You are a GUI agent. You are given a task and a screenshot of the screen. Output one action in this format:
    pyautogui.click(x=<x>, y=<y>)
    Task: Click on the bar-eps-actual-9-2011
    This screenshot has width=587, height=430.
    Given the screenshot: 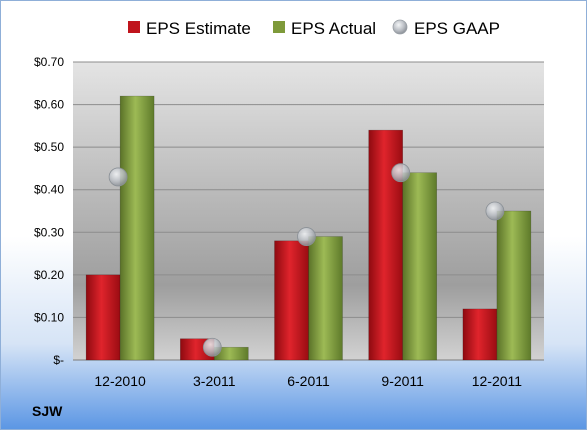 What is the action you would take?
    pyautogui.click(x=420, y=266)
    